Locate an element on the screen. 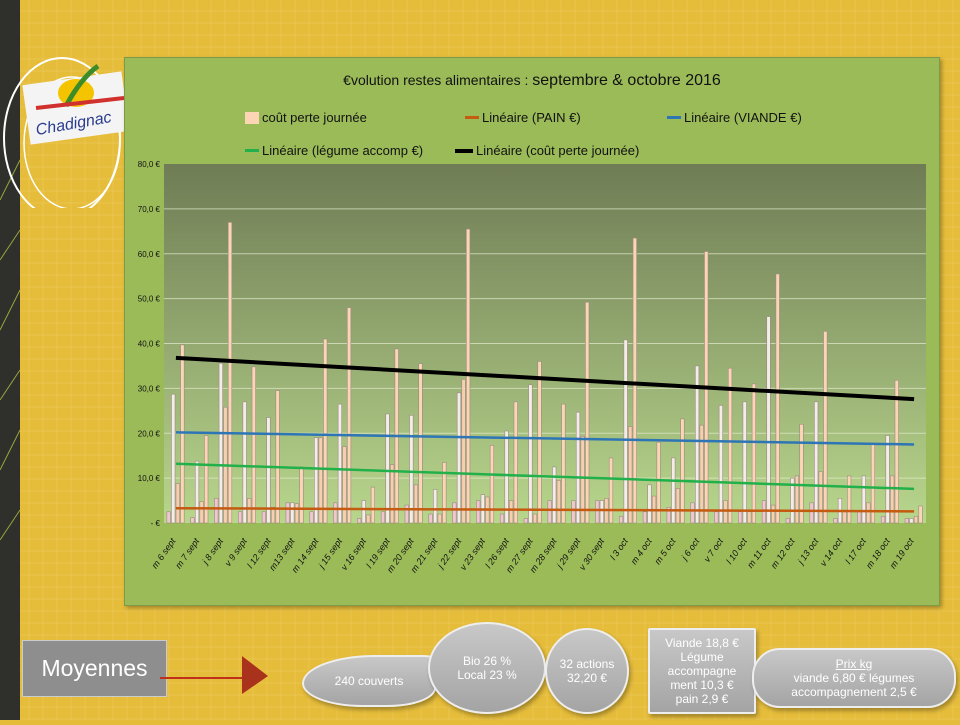 This screenshot has height=725, width=960. x-tick-label: m 5 oct is located at coordinates (664, 551).